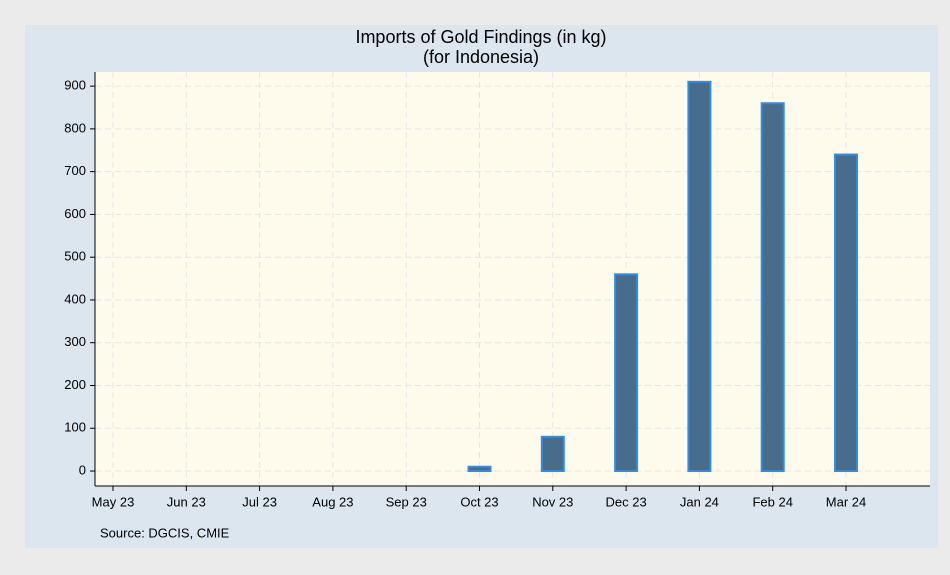 The image size is (950, 575). What do you see at coordinates (772, 501) in the screenshot?
I see `x-tick-label: Feb 24` at bounding box center [772, 501].